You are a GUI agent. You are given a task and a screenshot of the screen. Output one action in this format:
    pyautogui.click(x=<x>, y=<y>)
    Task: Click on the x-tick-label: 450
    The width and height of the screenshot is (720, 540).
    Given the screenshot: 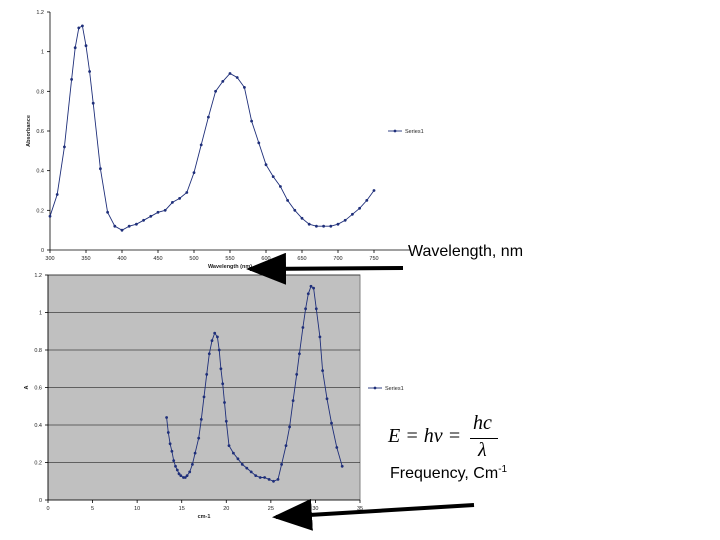 What is the action you would take?
    pyautogui.click(x=157, y=259)
    